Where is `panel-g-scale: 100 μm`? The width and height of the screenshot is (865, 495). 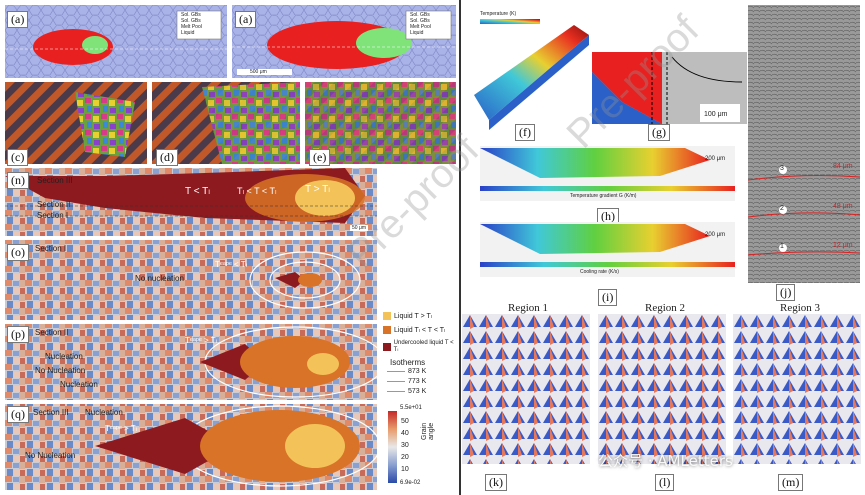 panel-g-scale: 100 μm is located at coordinates (716, 114).